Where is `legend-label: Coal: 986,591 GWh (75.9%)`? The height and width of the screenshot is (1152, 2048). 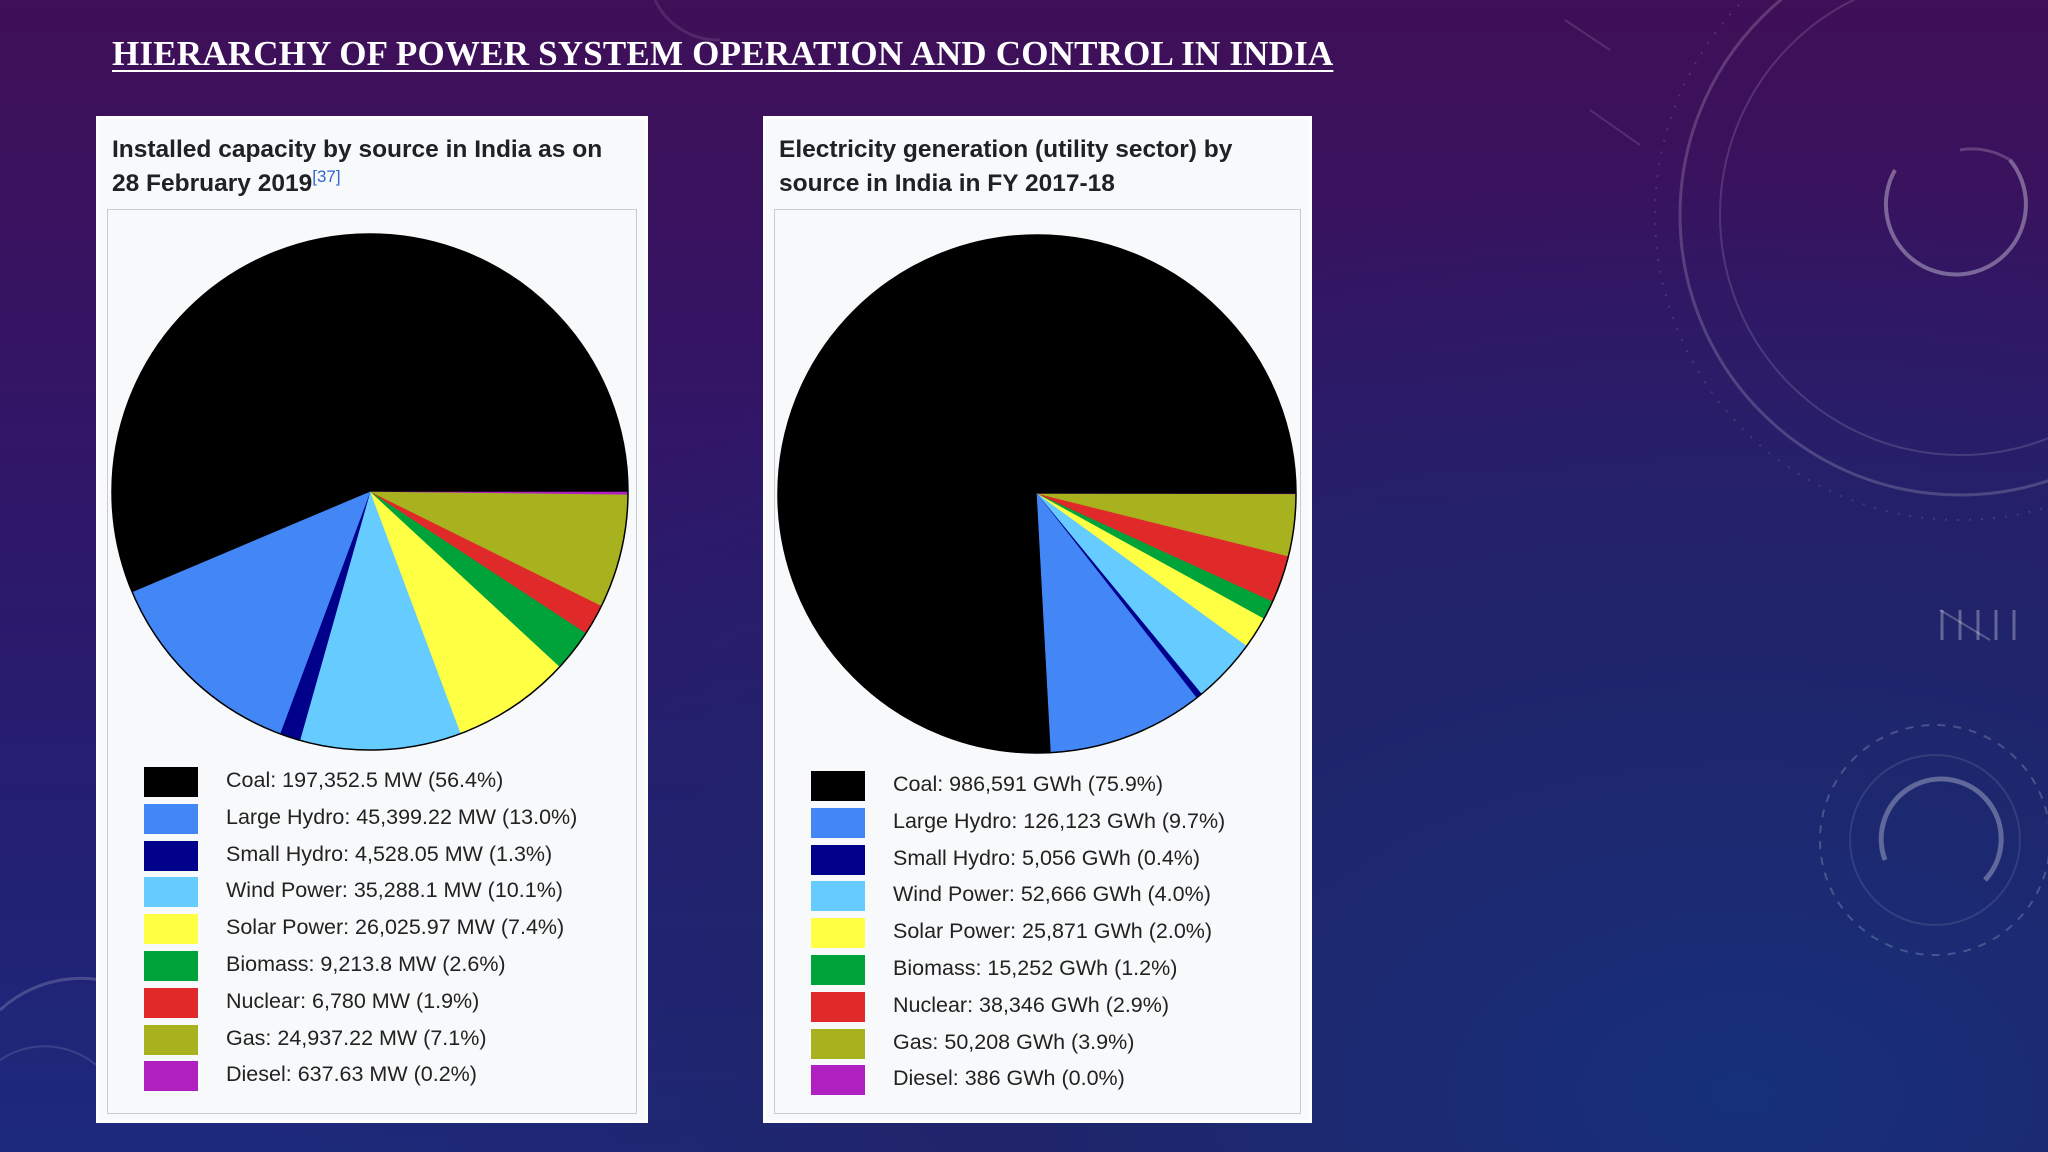
legend-label: Coal: 986,591 GWh (75.9%) is located at coordinates (1028, 784).